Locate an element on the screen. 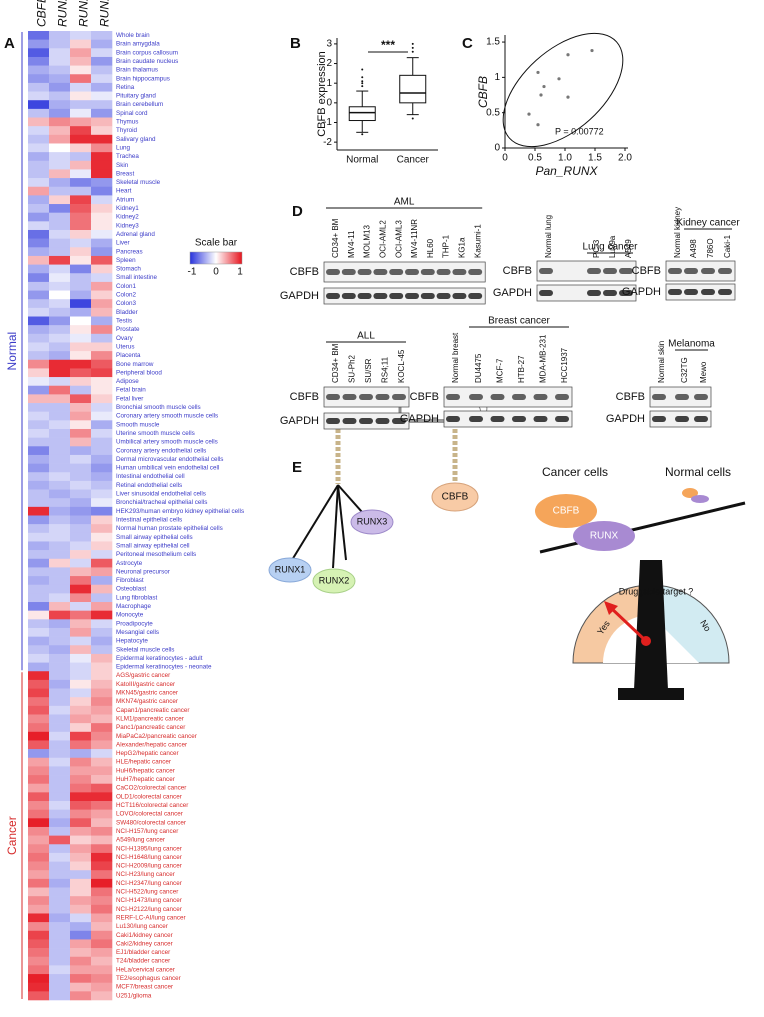 This screenshot has width=764, height=1017. row-label: Fetal brain is located at coordinates (131, 390).